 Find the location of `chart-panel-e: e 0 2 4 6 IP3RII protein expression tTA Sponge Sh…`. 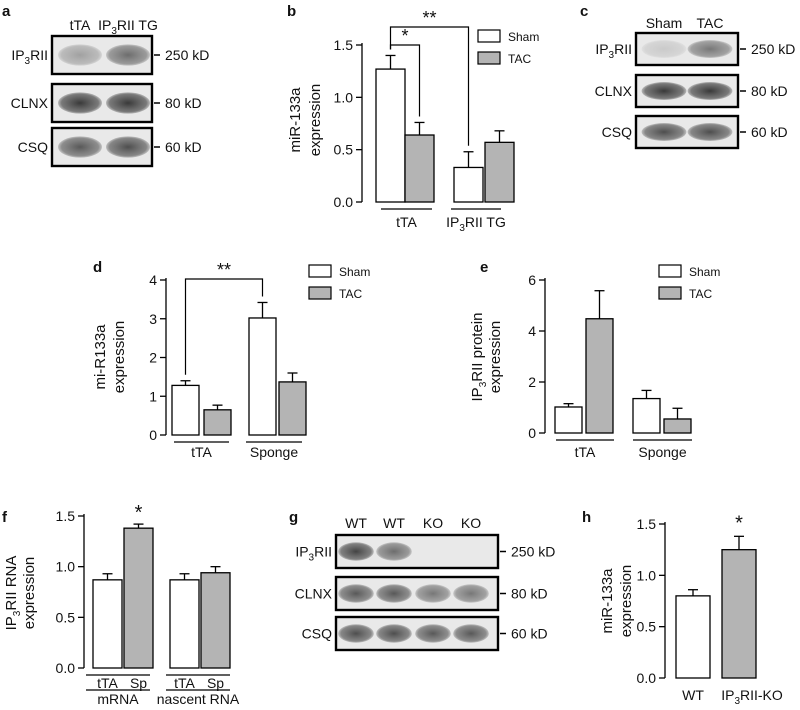

chart-panel-e: e 0 2 4 6 IP3RII protein expression tTA Sponge Sh… is located at coordinates (594, 359).